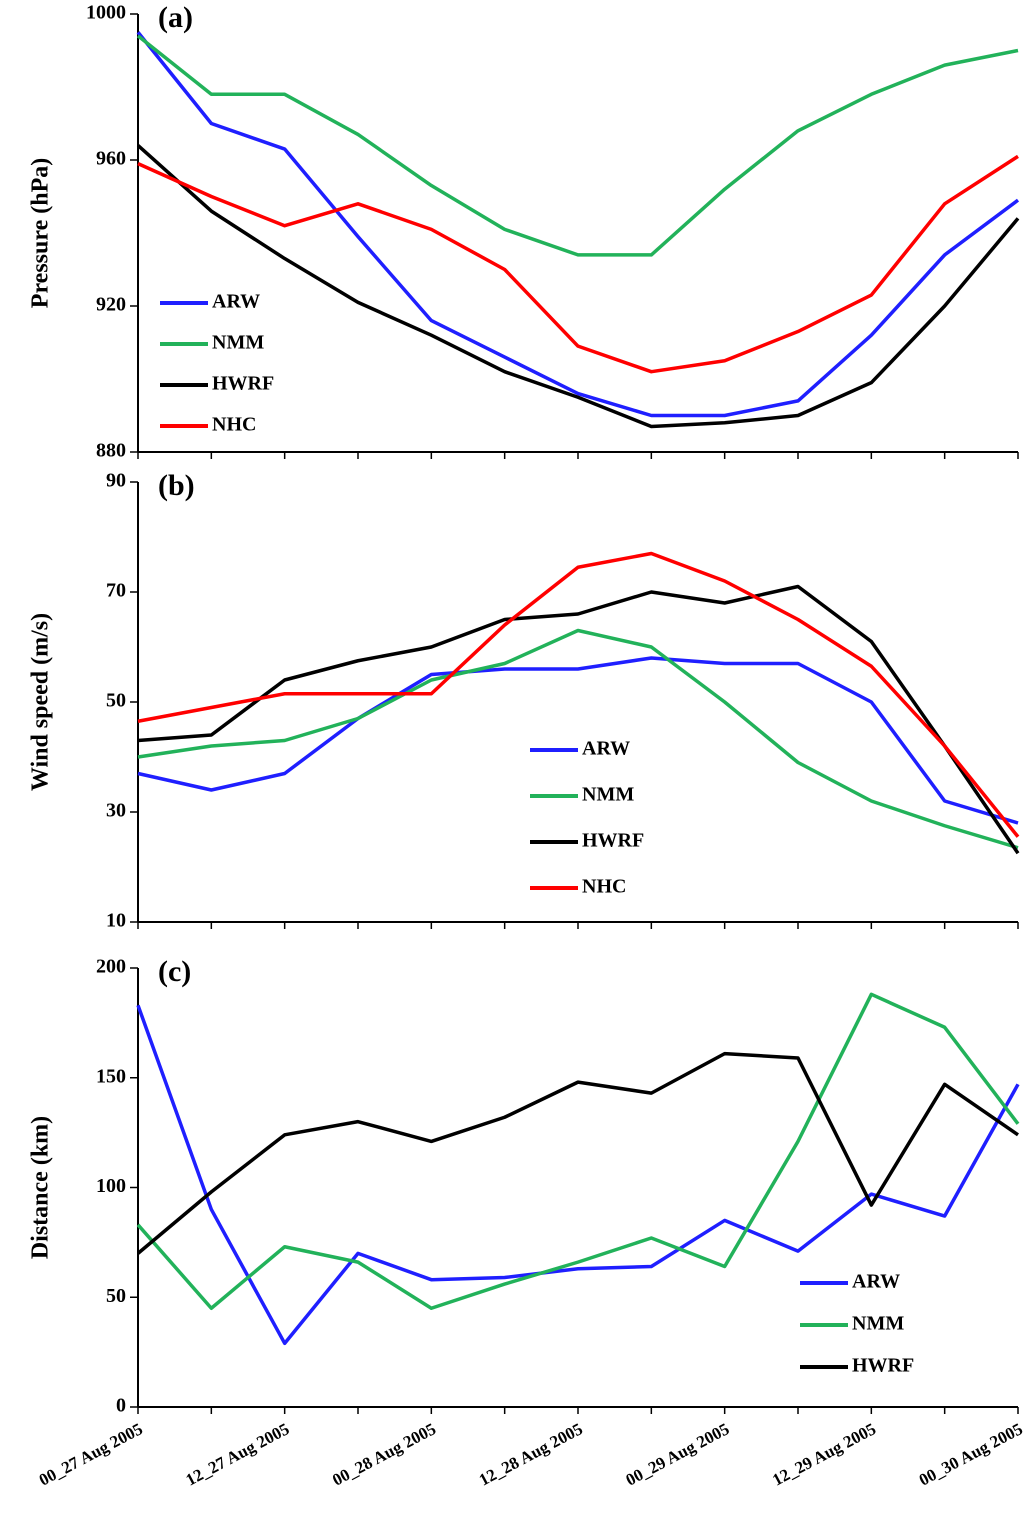  What do you see at coordinates (384, 1454) in the screenshot?
I see `x-tick-label: 00_28 Aug 2005` at bounding box center [384, 1454].